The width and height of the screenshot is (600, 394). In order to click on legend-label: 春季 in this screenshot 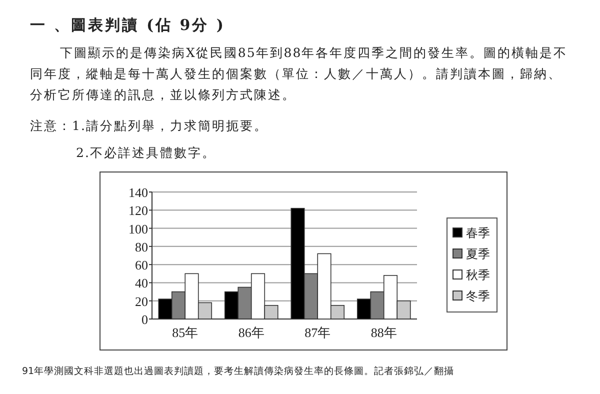, I will do `click(478, 233)`.